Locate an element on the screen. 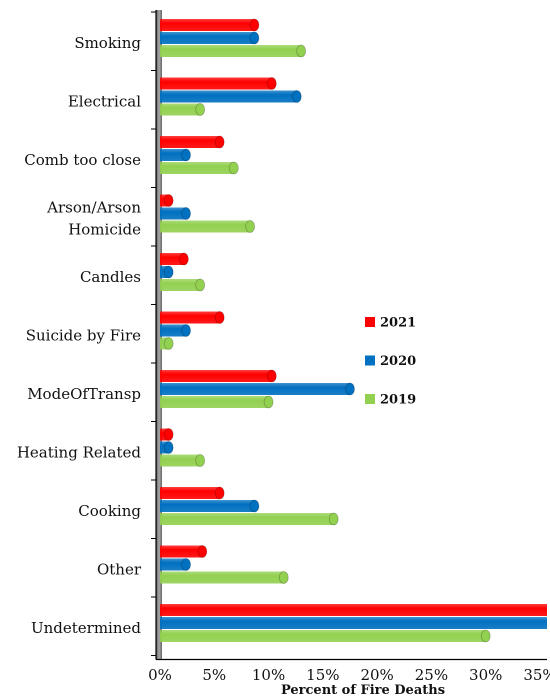 This screenshot has height=698, width=550. legend-label-2019: 2019 is located at coordinates (398, 400).